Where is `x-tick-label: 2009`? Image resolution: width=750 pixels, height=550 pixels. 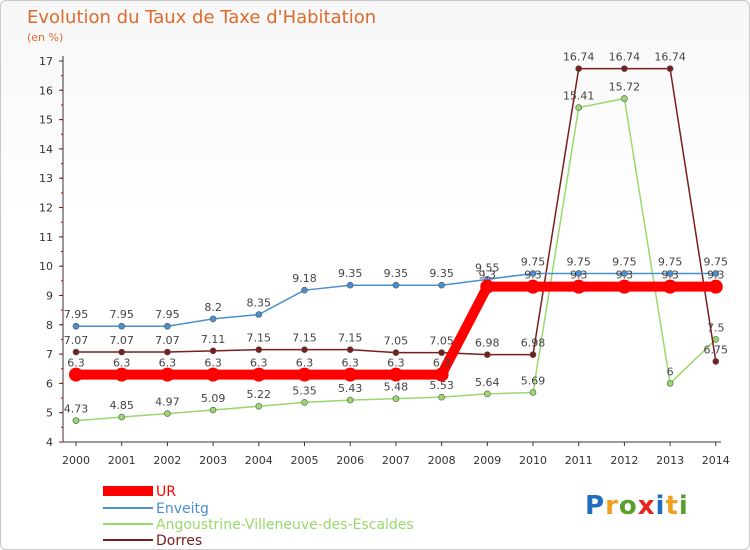 x-tick-label: 2009 is located at coordinates (487, 460).